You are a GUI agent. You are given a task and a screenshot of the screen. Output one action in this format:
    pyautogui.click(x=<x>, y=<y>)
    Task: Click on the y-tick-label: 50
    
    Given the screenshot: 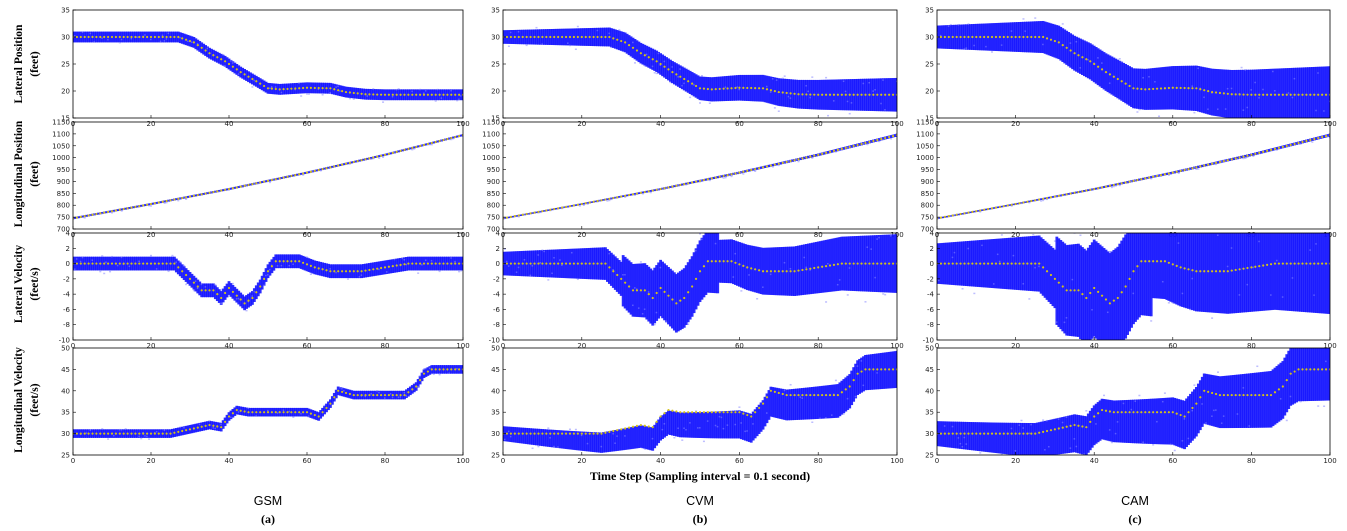 What is the action you would take?
    pyautogui.click(x=929, y=349)
    